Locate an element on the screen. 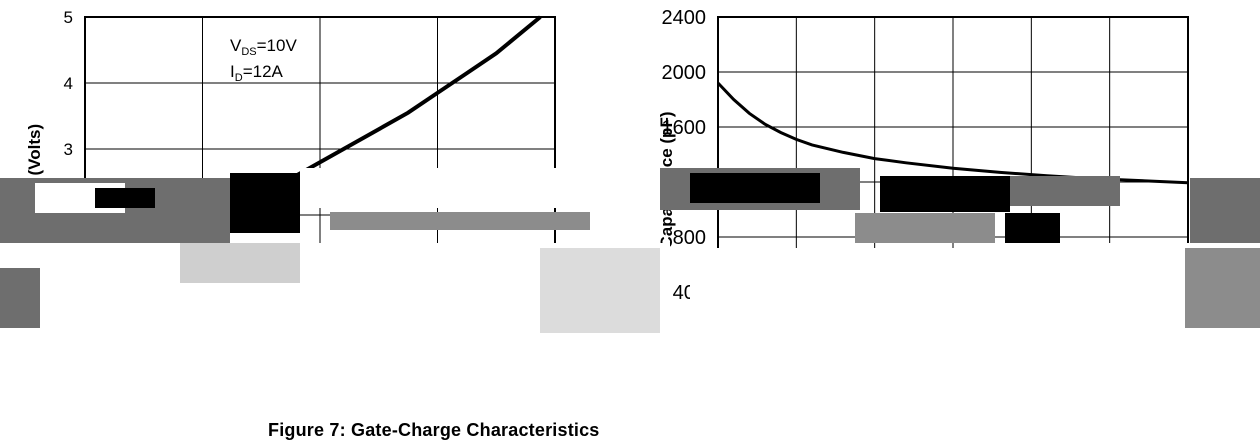 The width and height of the screenshot is (1260, 442). cap-y-tick-label: 1600 is located at coordinates (684, 128).